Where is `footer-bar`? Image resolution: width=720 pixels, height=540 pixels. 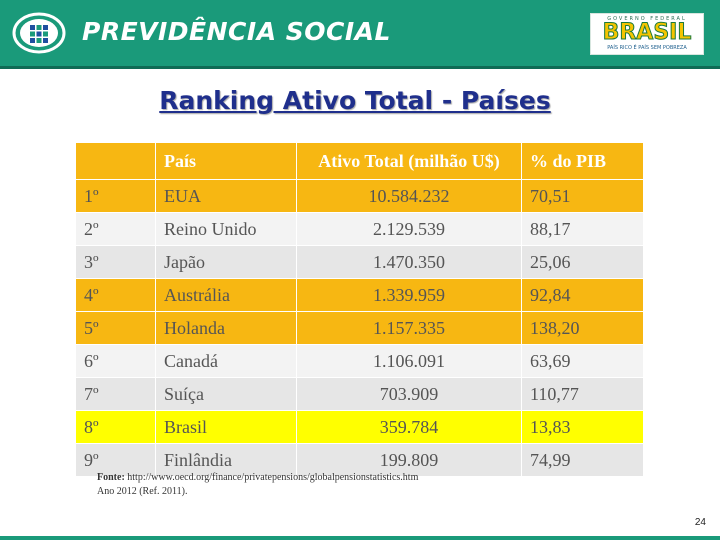
footer-bar is located at coordinates (360, 538).